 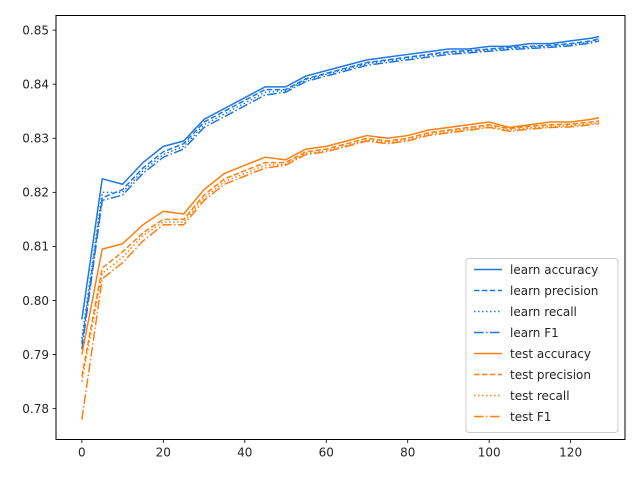 What do you see at coordinates (326, 453) in the screenshot?
I see `x-tick-label: 60` at bounding box center [326, 453].